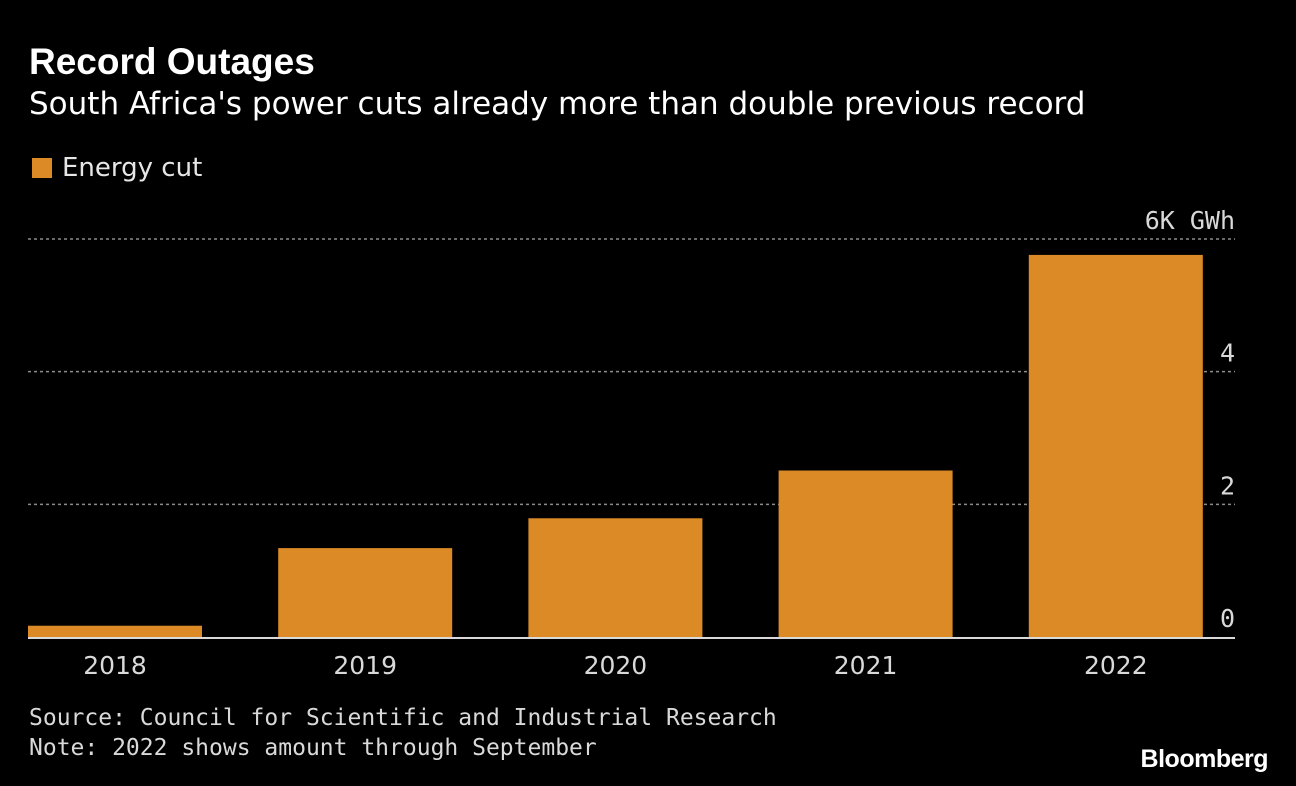 The height and width of the screenshot is (786, 1296). What do you see at coordinates (1227, 485) in the screenshot?
I see `y-tick-label-2: 2` at bounding box center [1227, 485].